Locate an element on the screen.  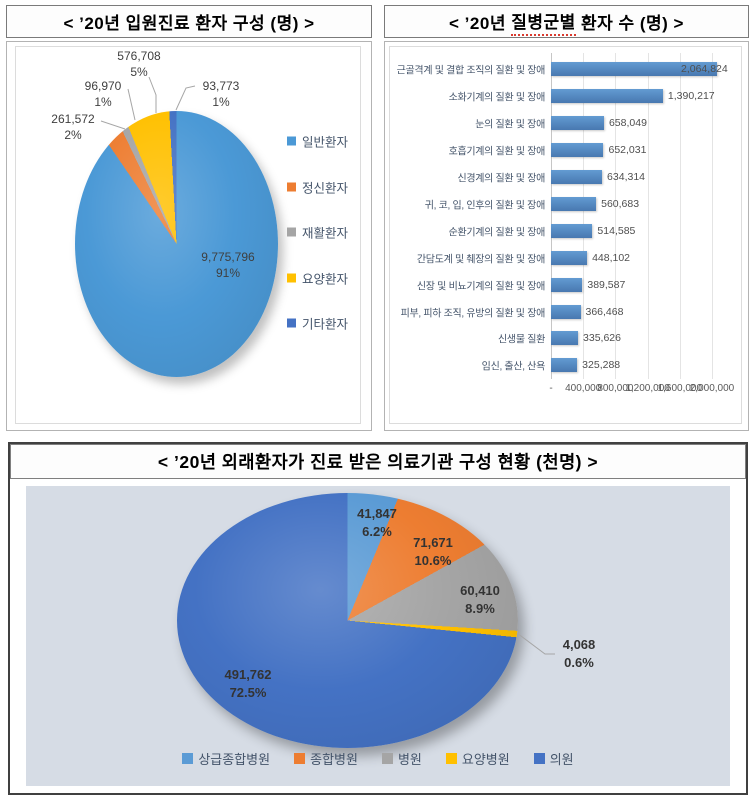
legend-item: 요양환자 is located at coordinates (317, 278).